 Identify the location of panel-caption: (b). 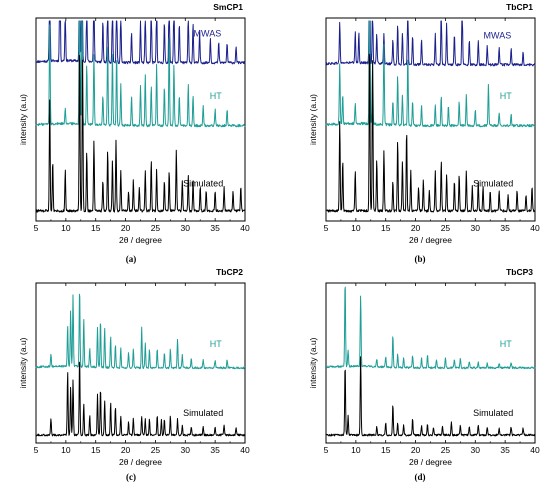
(420, 259).